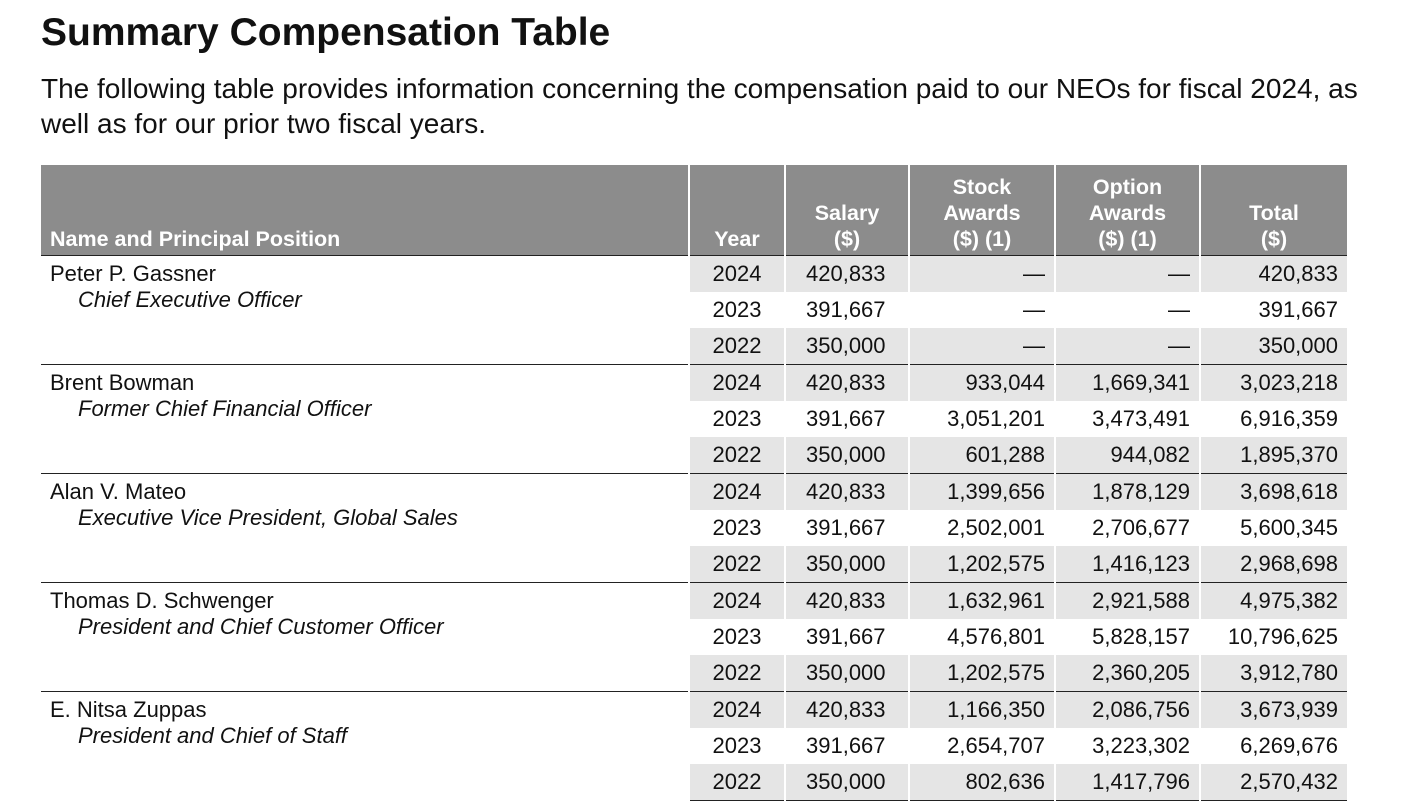  What do you see at coordinates (1273, 382) in the screenshot?
I see `total-cell: 3,023,218` at bounding box center [1273, 382].